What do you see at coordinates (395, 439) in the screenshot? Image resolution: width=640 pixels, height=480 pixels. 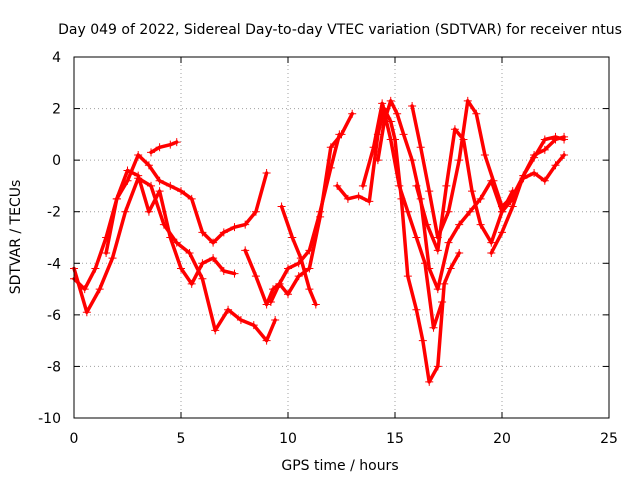 I see `x-tick-label: 15` at bounding box center [395, 439].